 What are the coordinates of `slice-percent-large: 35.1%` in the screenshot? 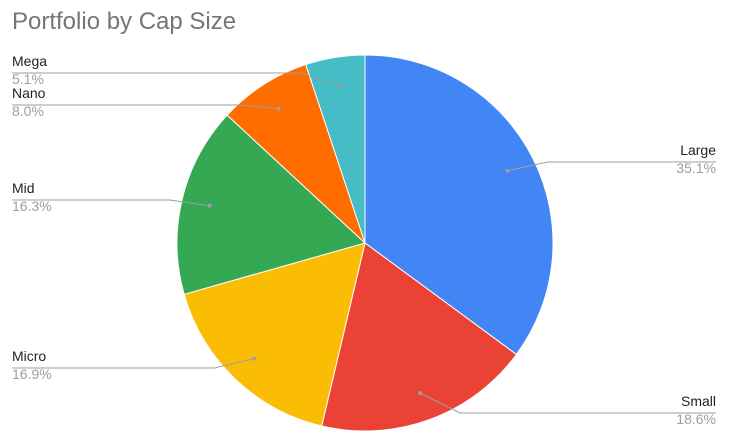 It's located at (696, 168).